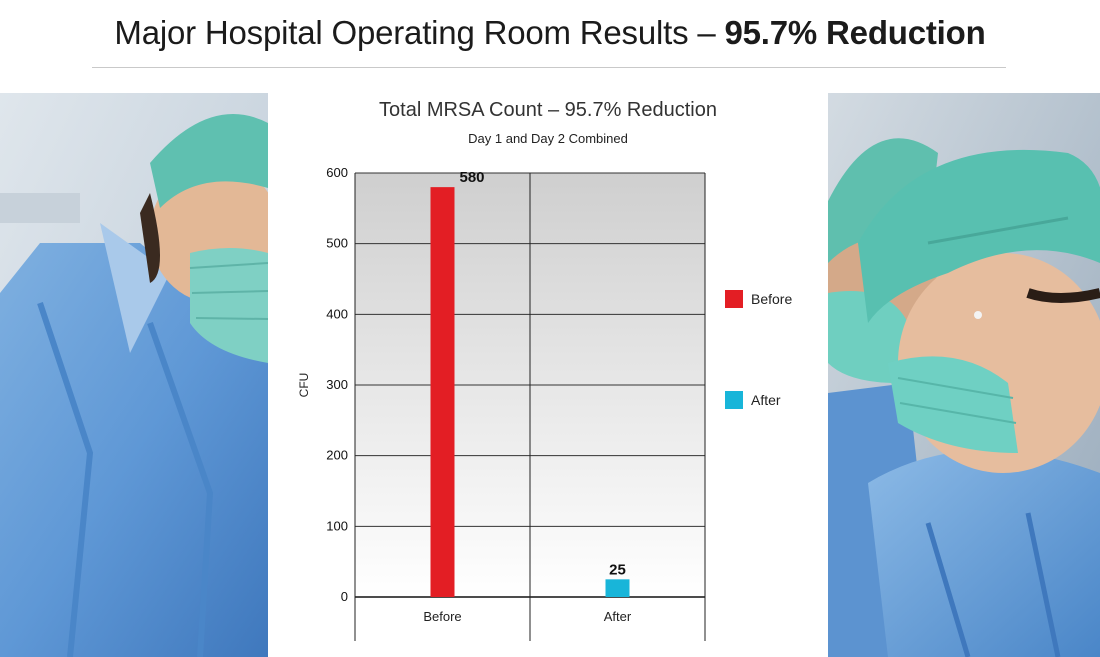 Image resolution: width=1100 pixels, height=657 pixels. What do you see at coordinates (337, 525) in the screenshot?
I see `y-tick-label: 100` at bounding box center [337, 525].